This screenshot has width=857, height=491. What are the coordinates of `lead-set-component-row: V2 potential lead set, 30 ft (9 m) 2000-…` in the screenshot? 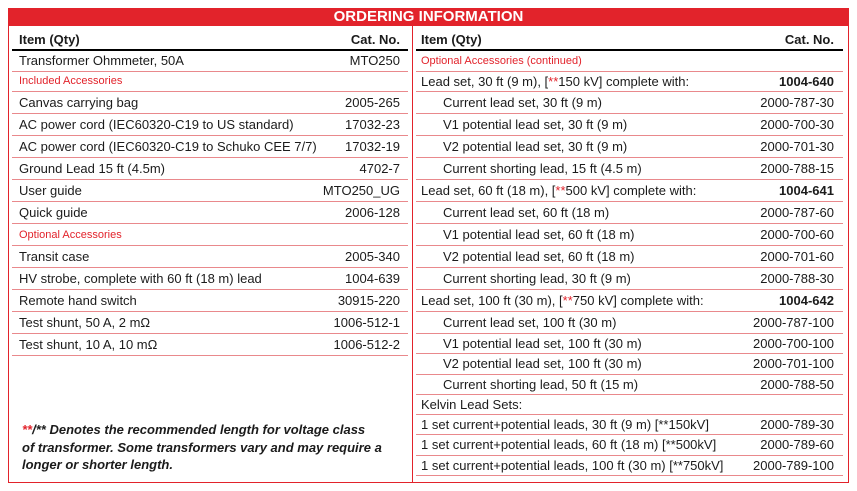 It's located at (629, 147).